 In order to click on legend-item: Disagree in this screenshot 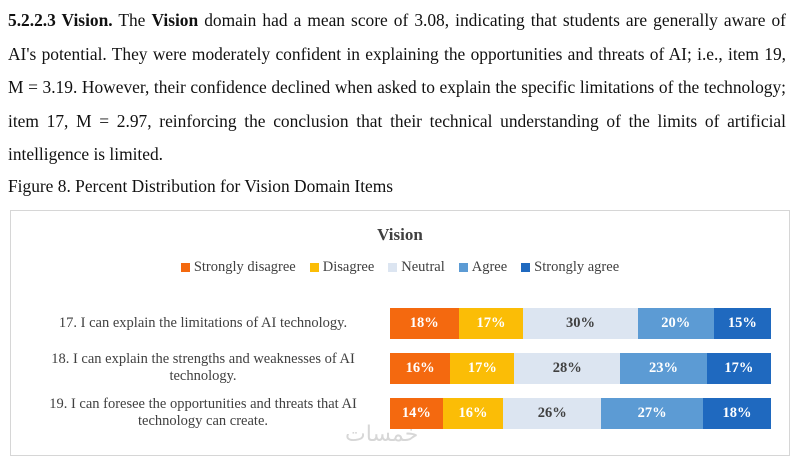, I will do `click(342, 267)`.